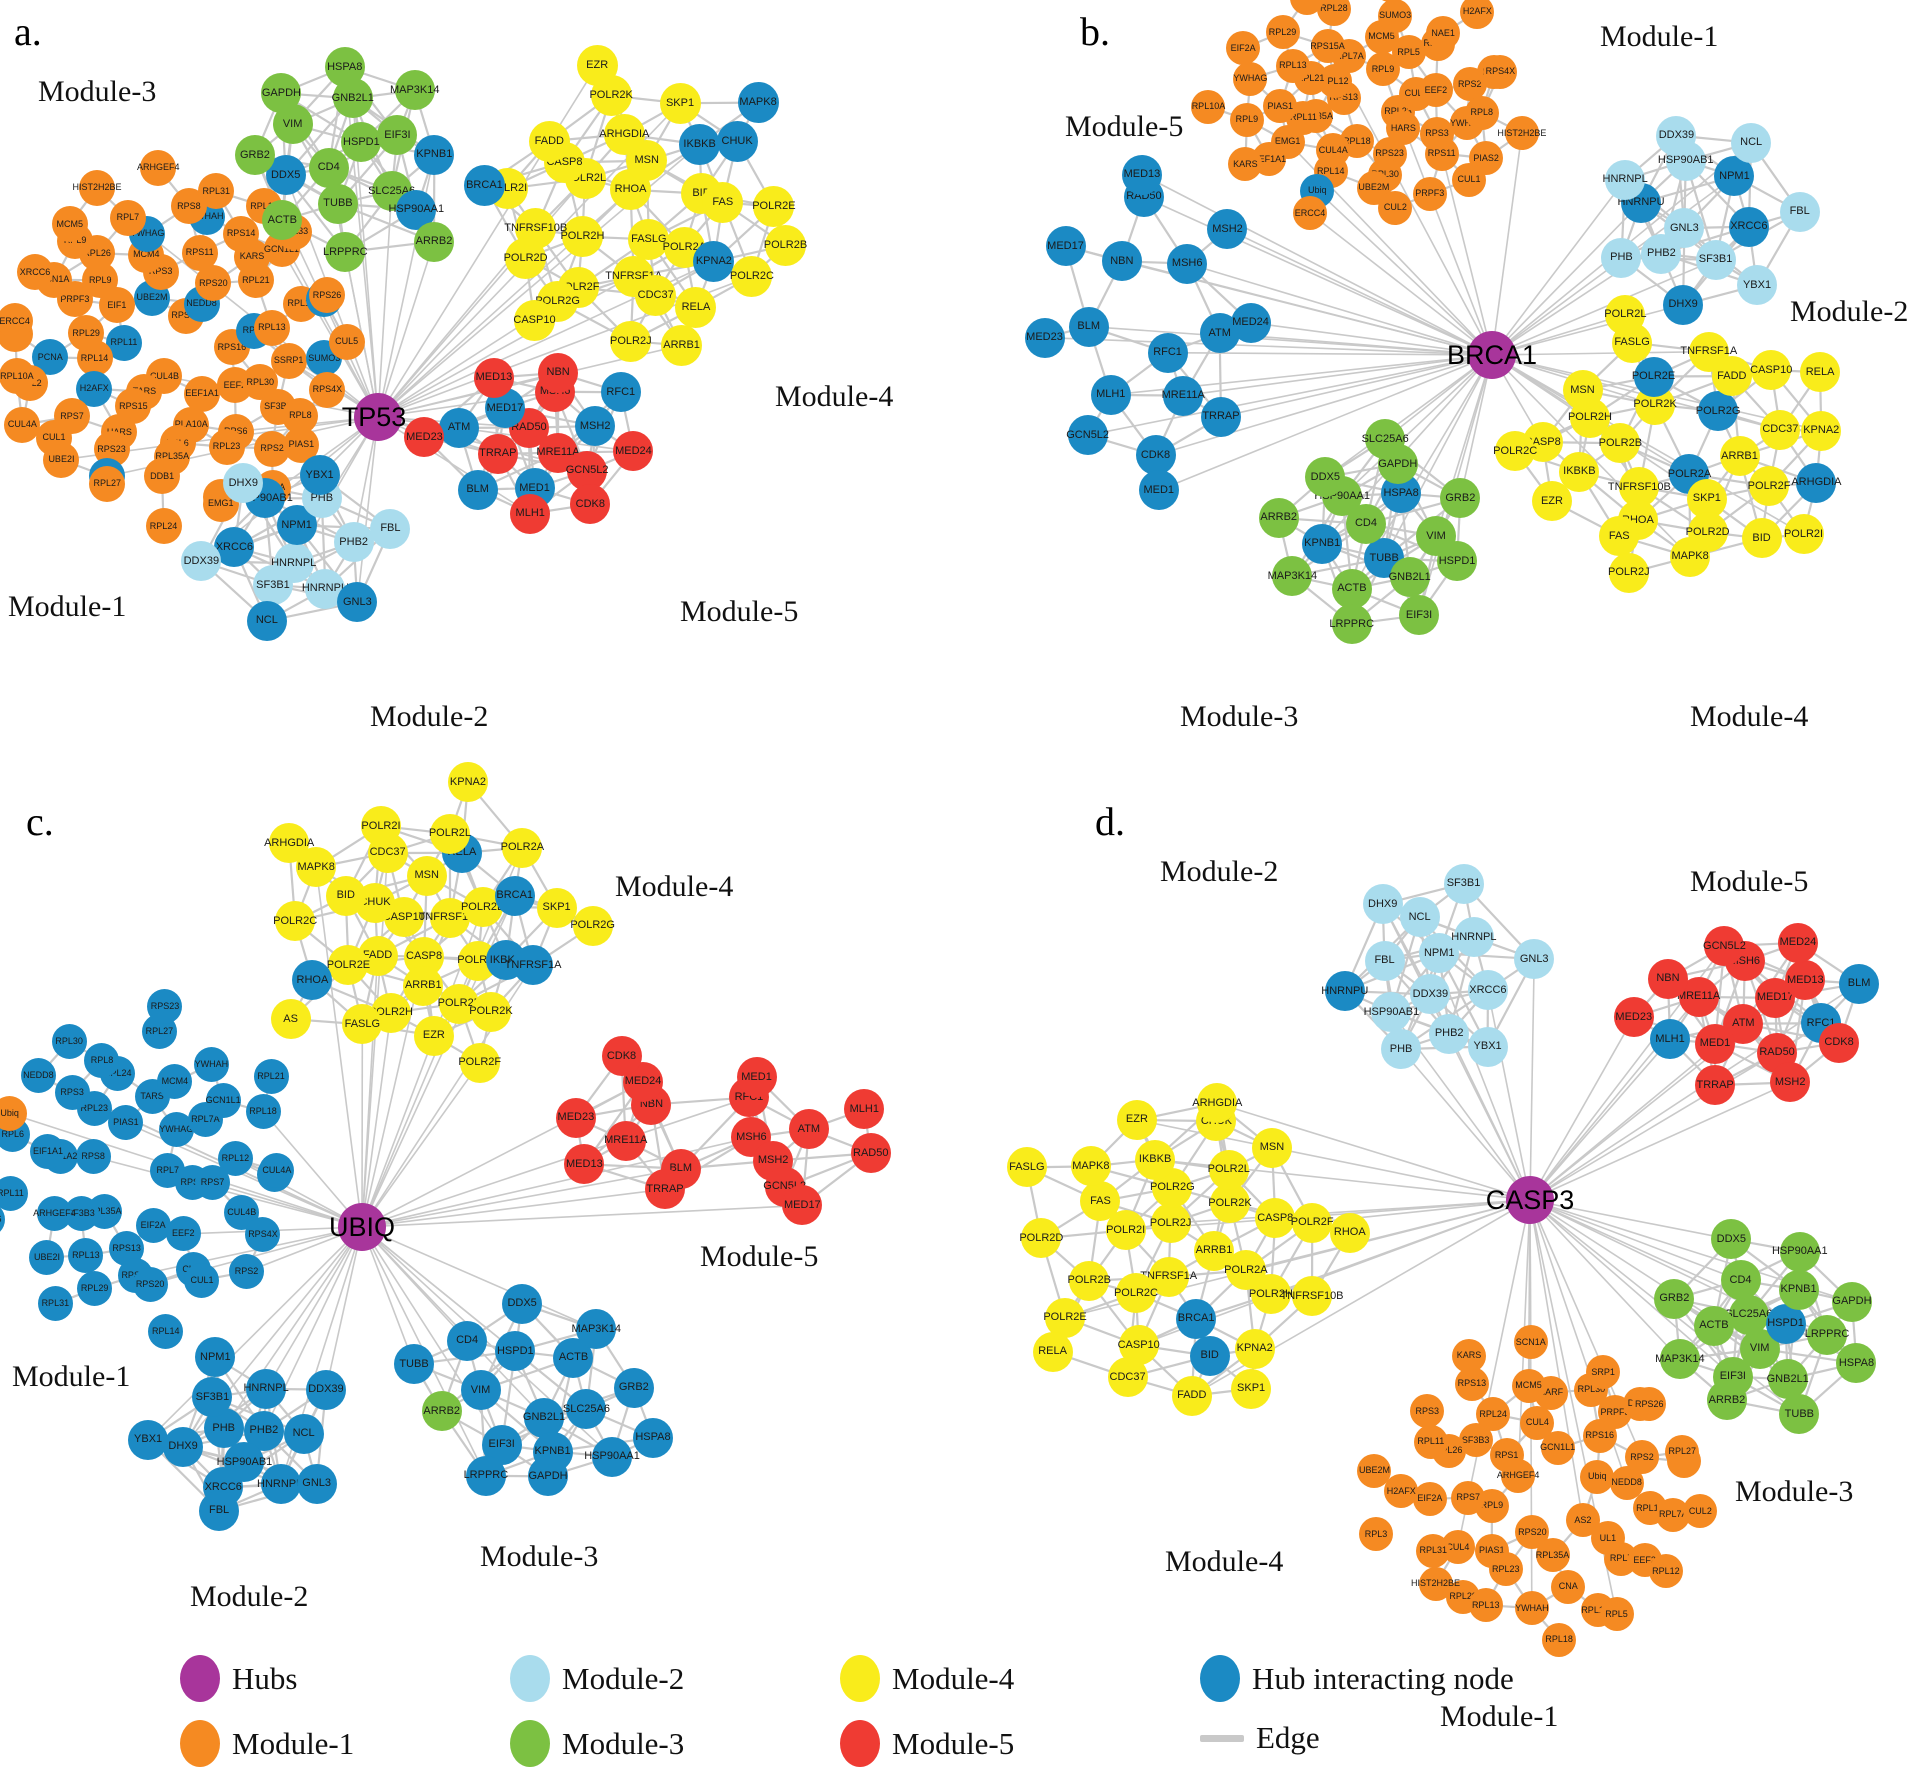 The height and width of the screenshot is (1775, 1923). What do you see at coordinates (774, 207) in the screenshot?
I see `network-node: POLR2E` at bounding box center [774, 207].